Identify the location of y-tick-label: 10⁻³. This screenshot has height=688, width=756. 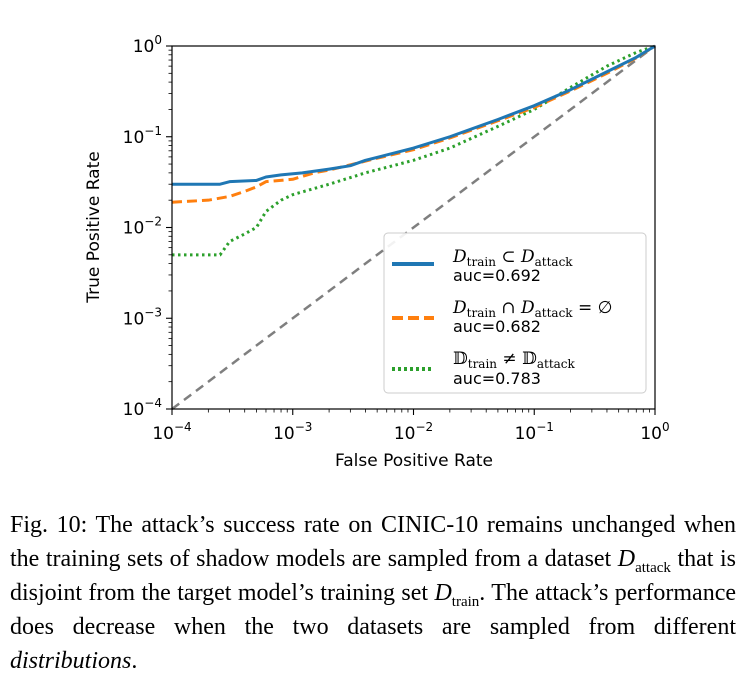
(142, 317).